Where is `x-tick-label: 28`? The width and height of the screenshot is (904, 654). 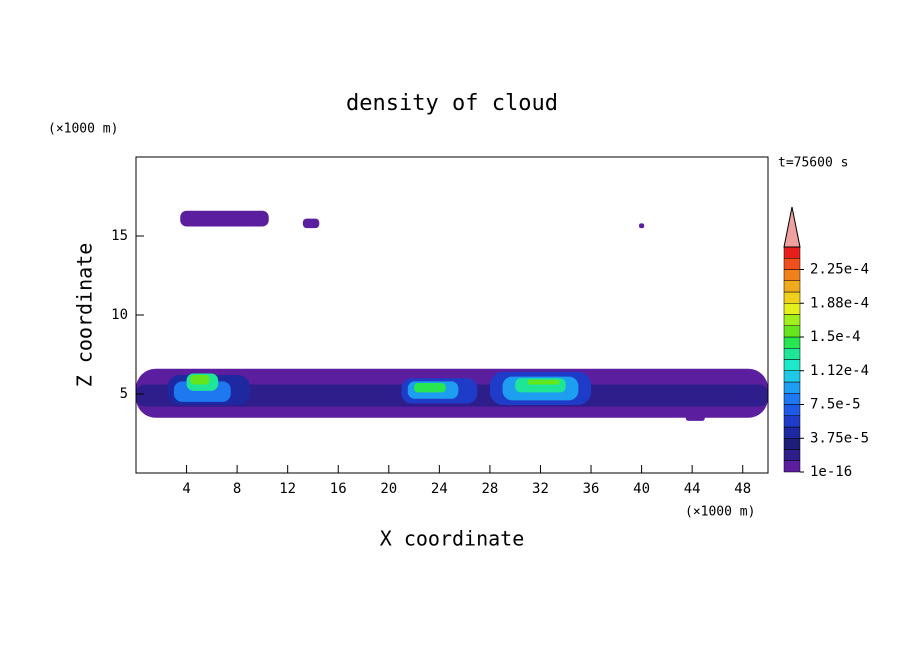
x-tick-label: 28 is located at coordinates (489, 489).